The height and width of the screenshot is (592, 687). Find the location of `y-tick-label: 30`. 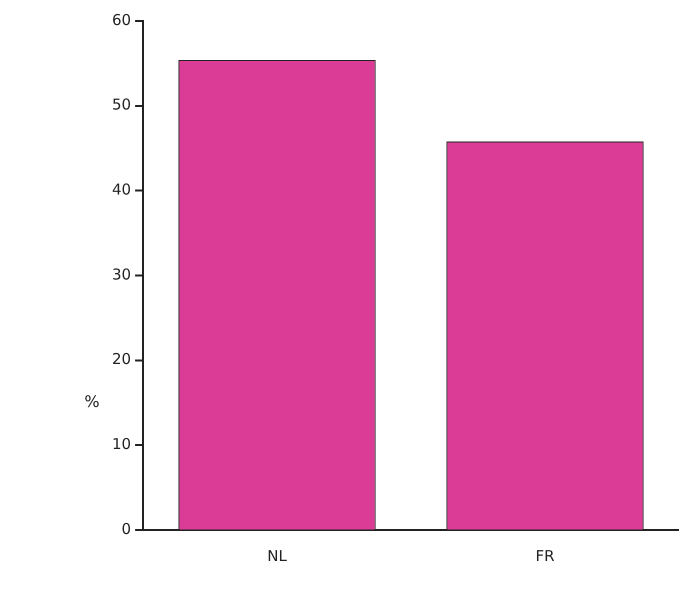

y-tick-label: 30 is located at coordinates (122, 274).